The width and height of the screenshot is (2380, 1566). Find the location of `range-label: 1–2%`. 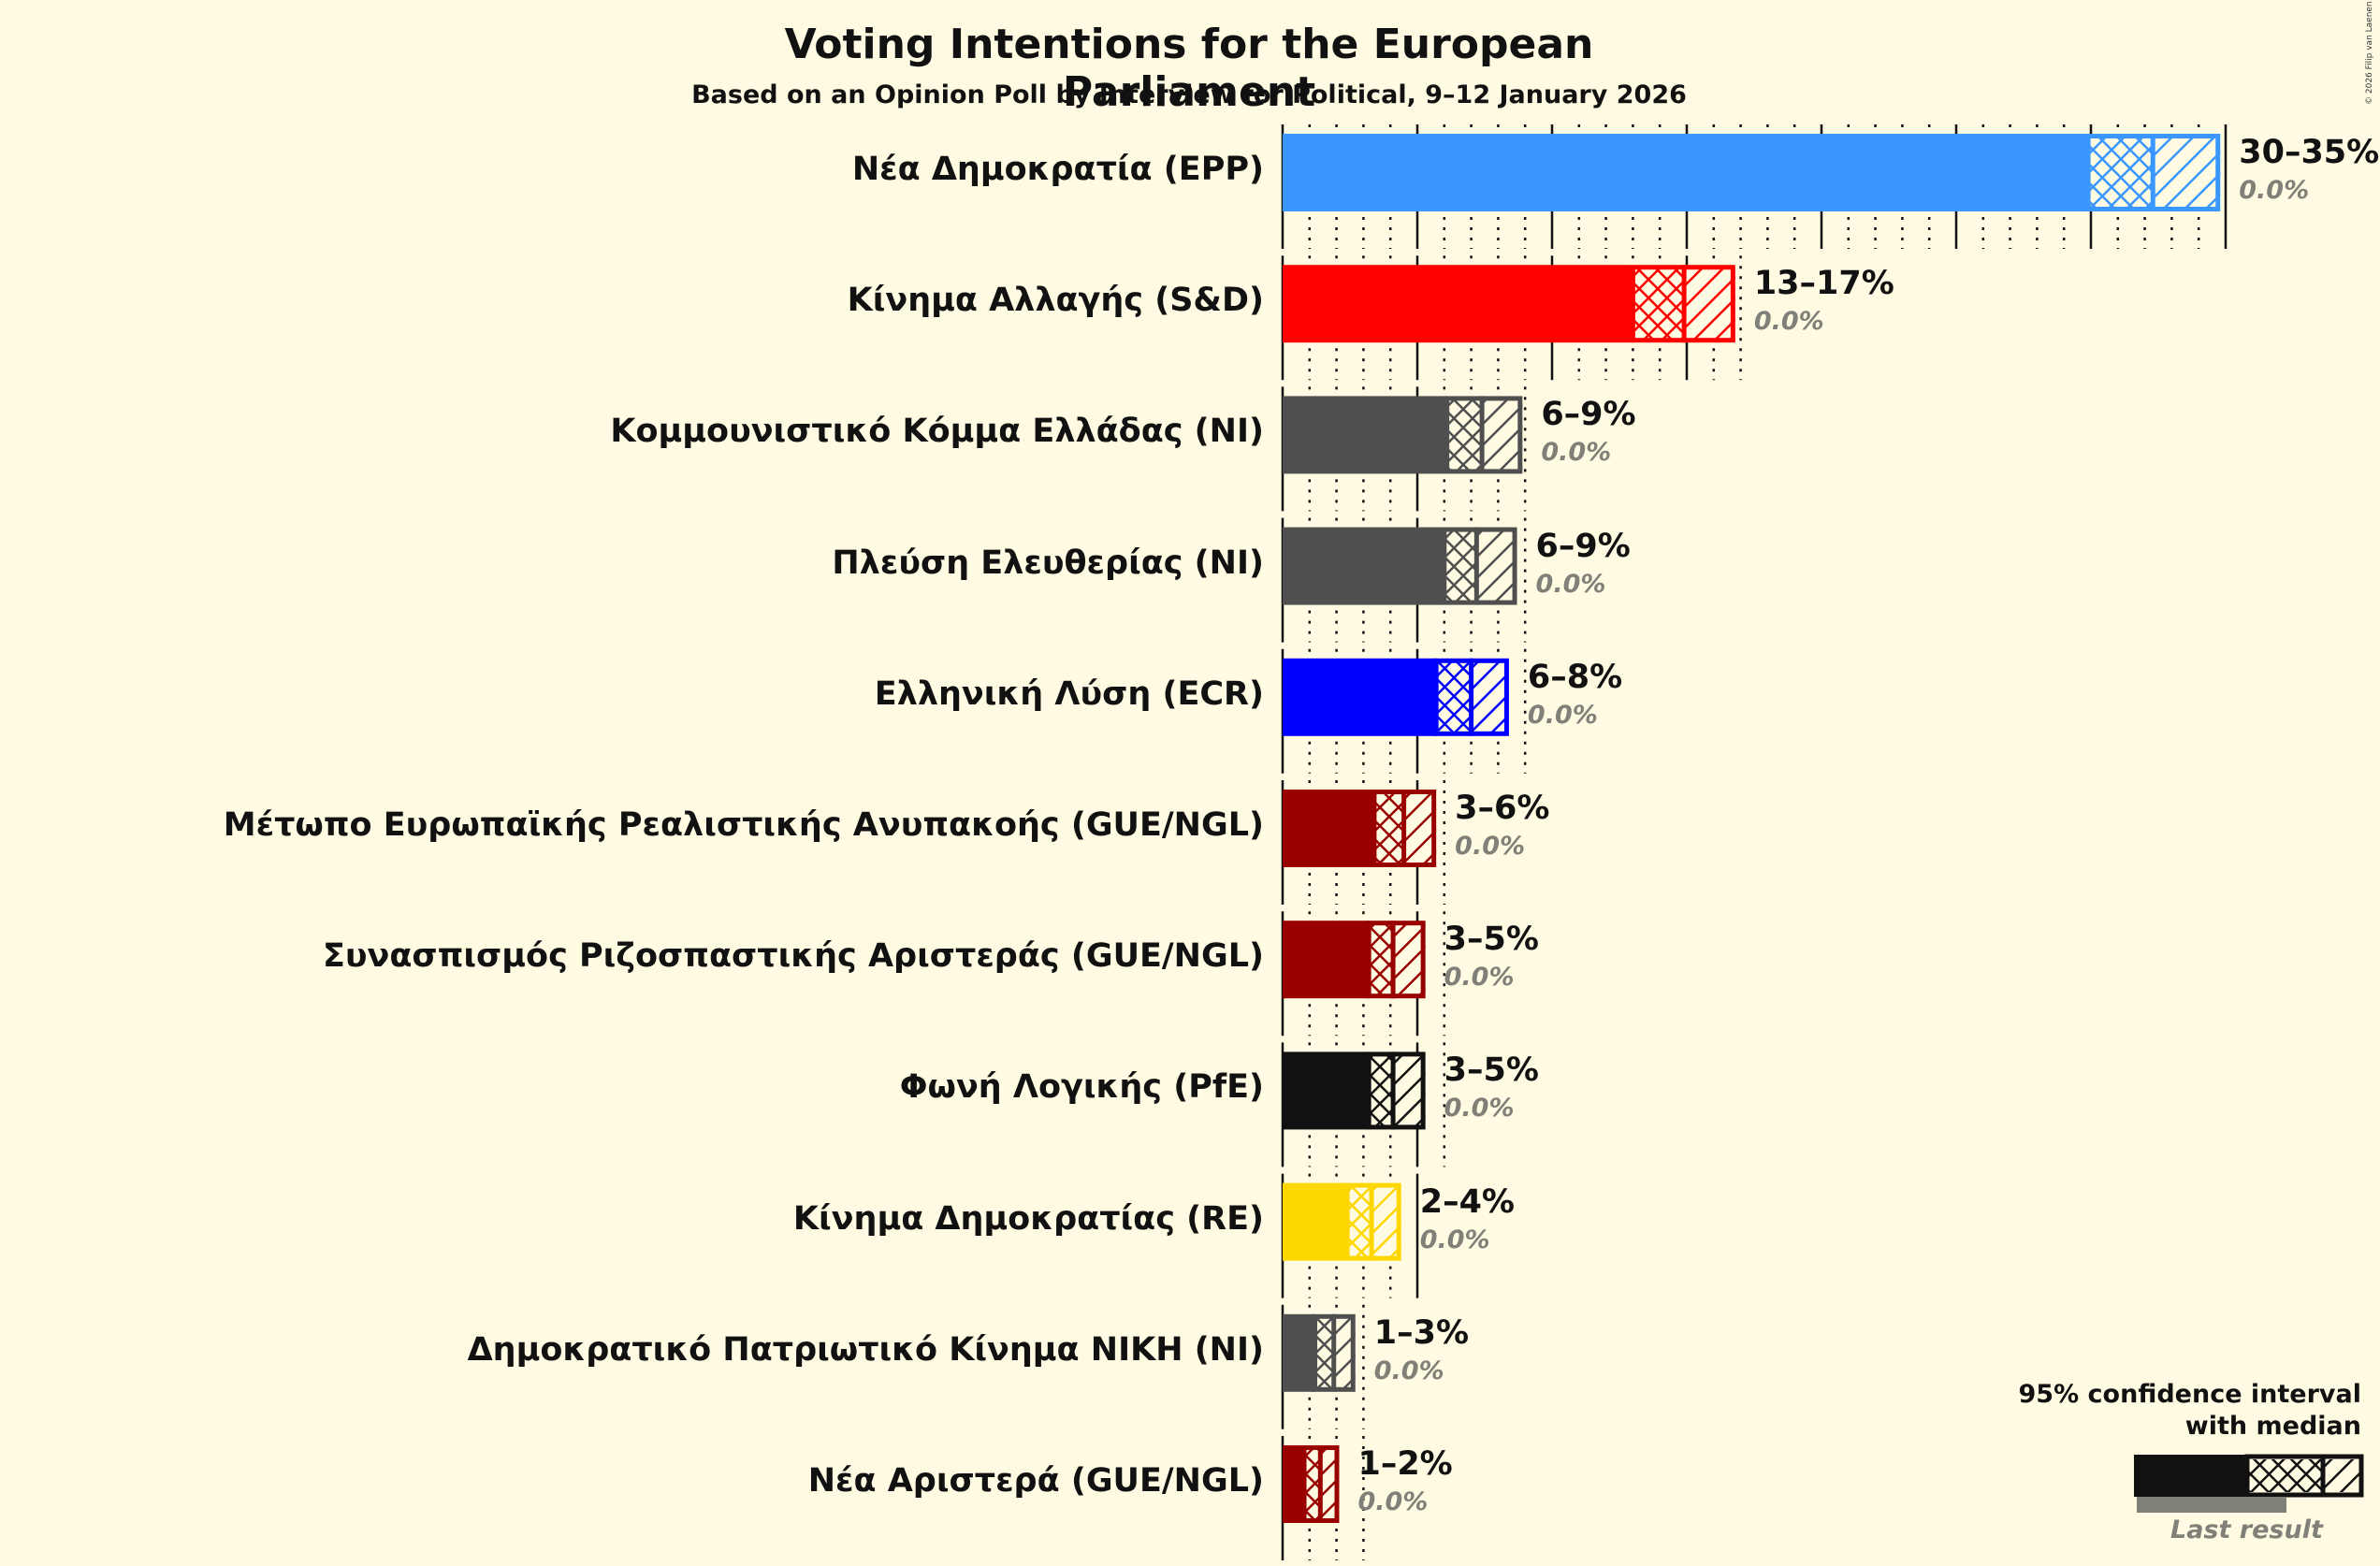

range-label: 1–2% is located at coordinates (1405, 1464).